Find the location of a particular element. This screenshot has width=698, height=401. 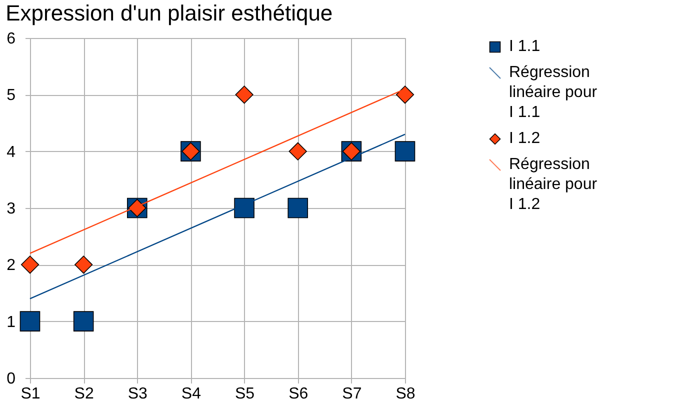

y-tick-label: 2 is located at coordinates (11, 265).